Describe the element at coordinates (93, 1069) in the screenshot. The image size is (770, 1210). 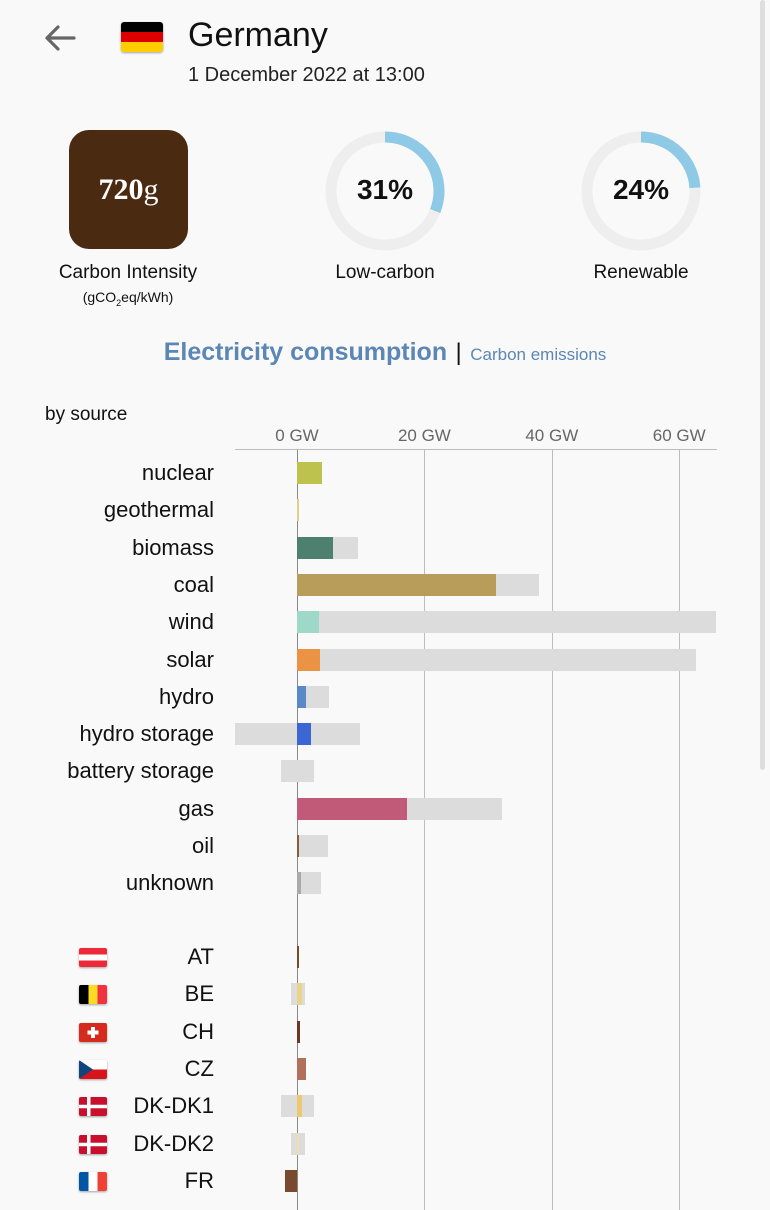
I see `flag-cz-icon` at that location.